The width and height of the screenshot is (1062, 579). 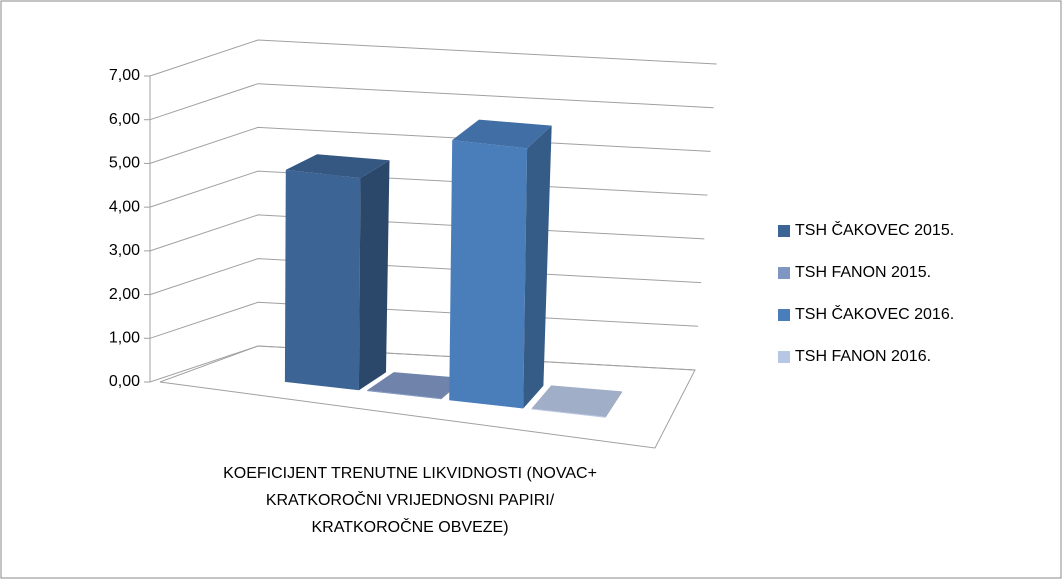 What do you see at coordinates (124, 206) in the screenshot?
I see `y-tick-label: 4,00` at bounding box center [124, 206].